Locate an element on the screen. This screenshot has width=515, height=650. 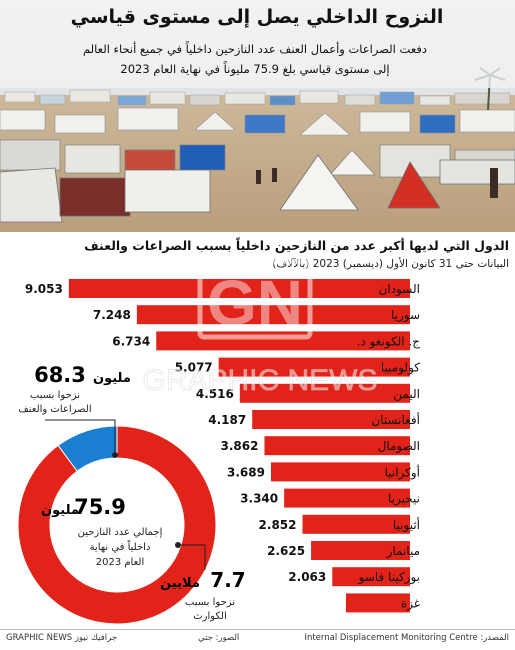
callout-line-conflict is located at coordinates (80, 437).